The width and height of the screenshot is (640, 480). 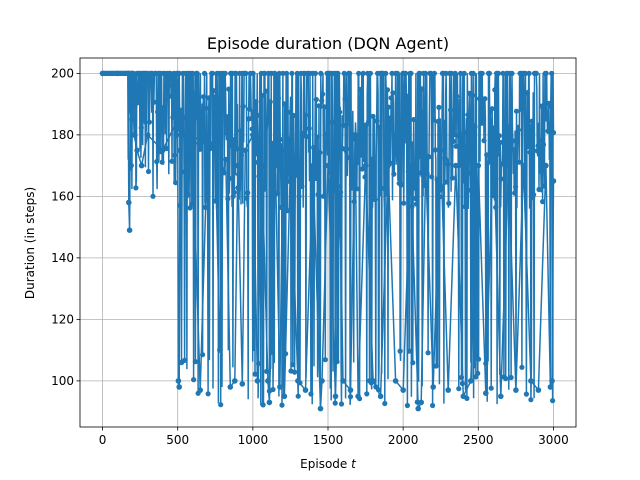 I want to click on y-tick-label: 120, so click(x=62, y=319).